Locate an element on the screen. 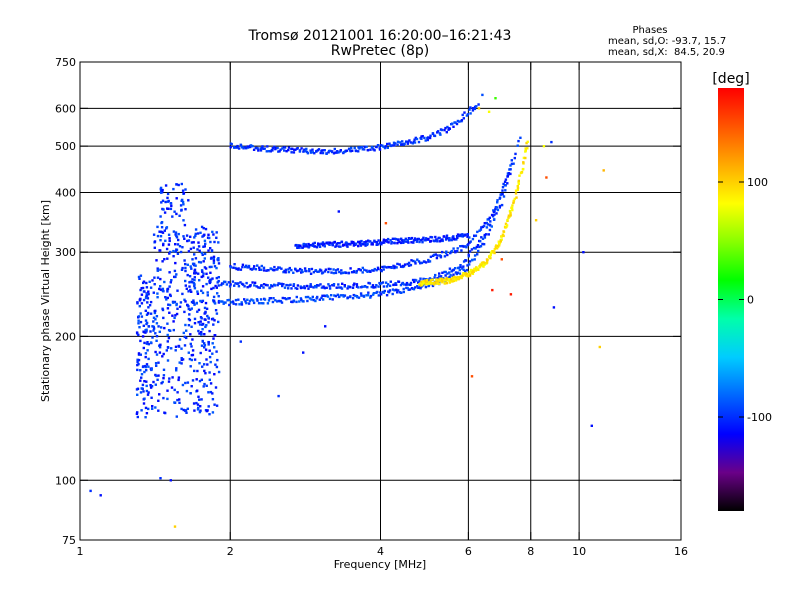  y-tick-label: 100 is located at coordinates (65, 480).